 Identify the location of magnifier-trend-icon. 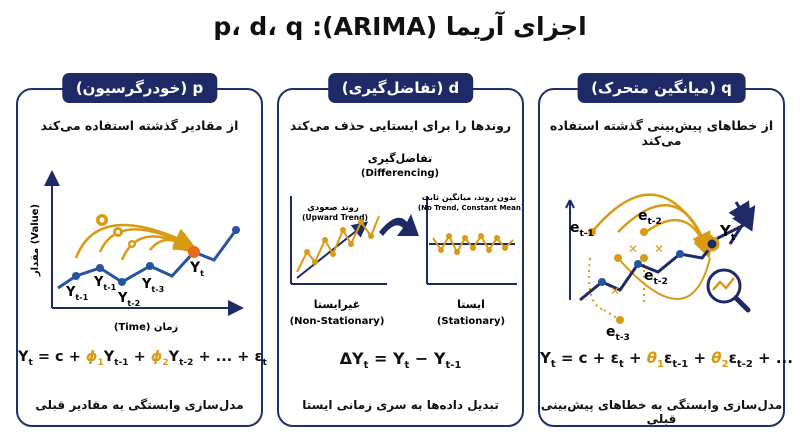
(728, 290).